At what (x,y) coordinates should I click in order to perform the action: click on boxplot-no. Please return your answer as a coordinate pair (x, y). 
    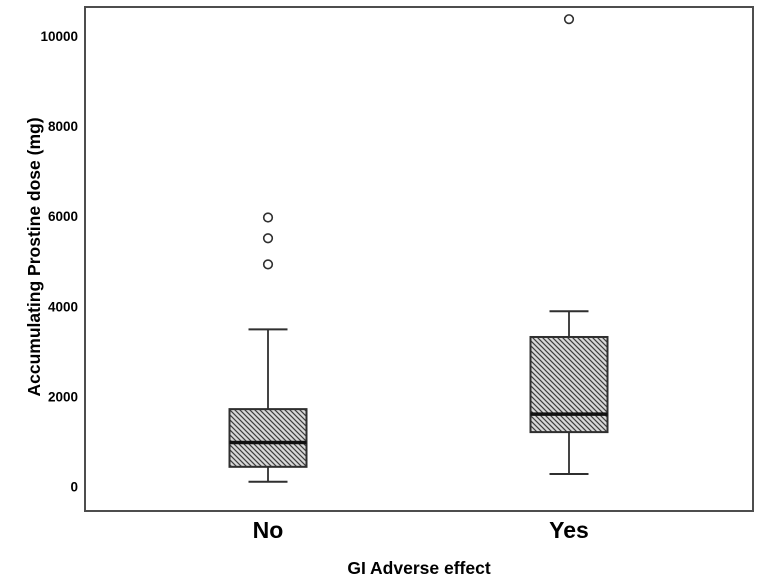
    Looking at the image, I should click on (268, 347).